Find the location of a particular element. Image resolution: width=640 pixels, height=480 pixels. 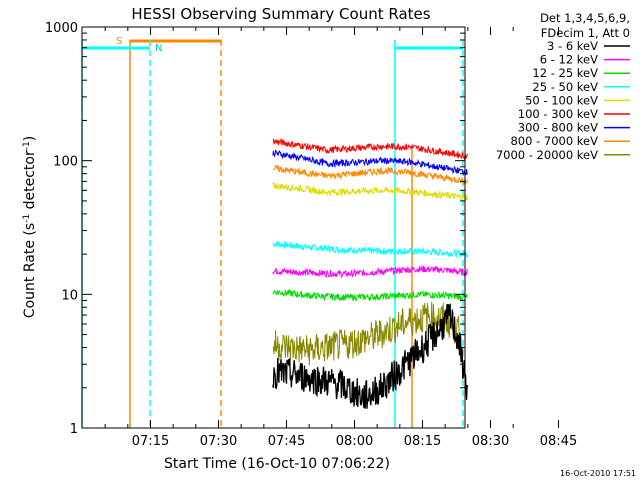

x-tick-label: 08:45 is located at coordinates (558, 441).